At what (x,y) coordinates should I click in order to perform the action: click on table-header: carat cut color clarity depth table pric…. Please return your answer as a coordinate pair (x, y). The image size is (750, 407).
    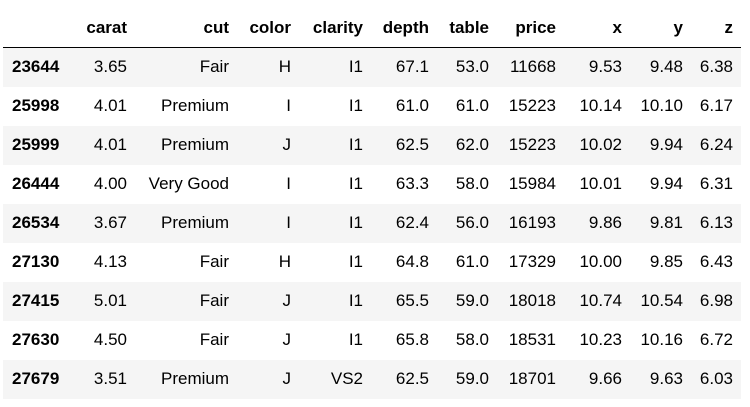
    Looking at the image, I should click on (372, 28).